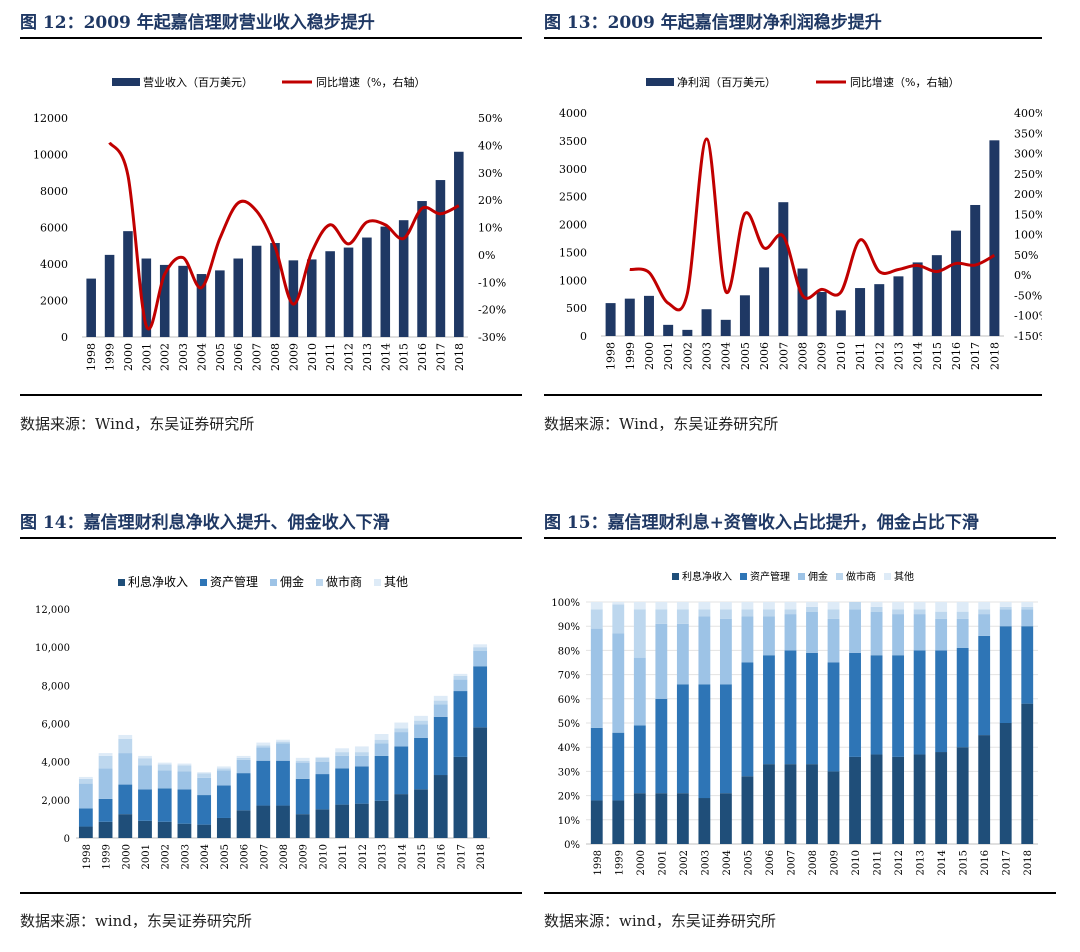  What do you see at coordinates (569, 821) in the screenshot?
I see `y-tick-label: 10%` at bounding box center [569, 821].